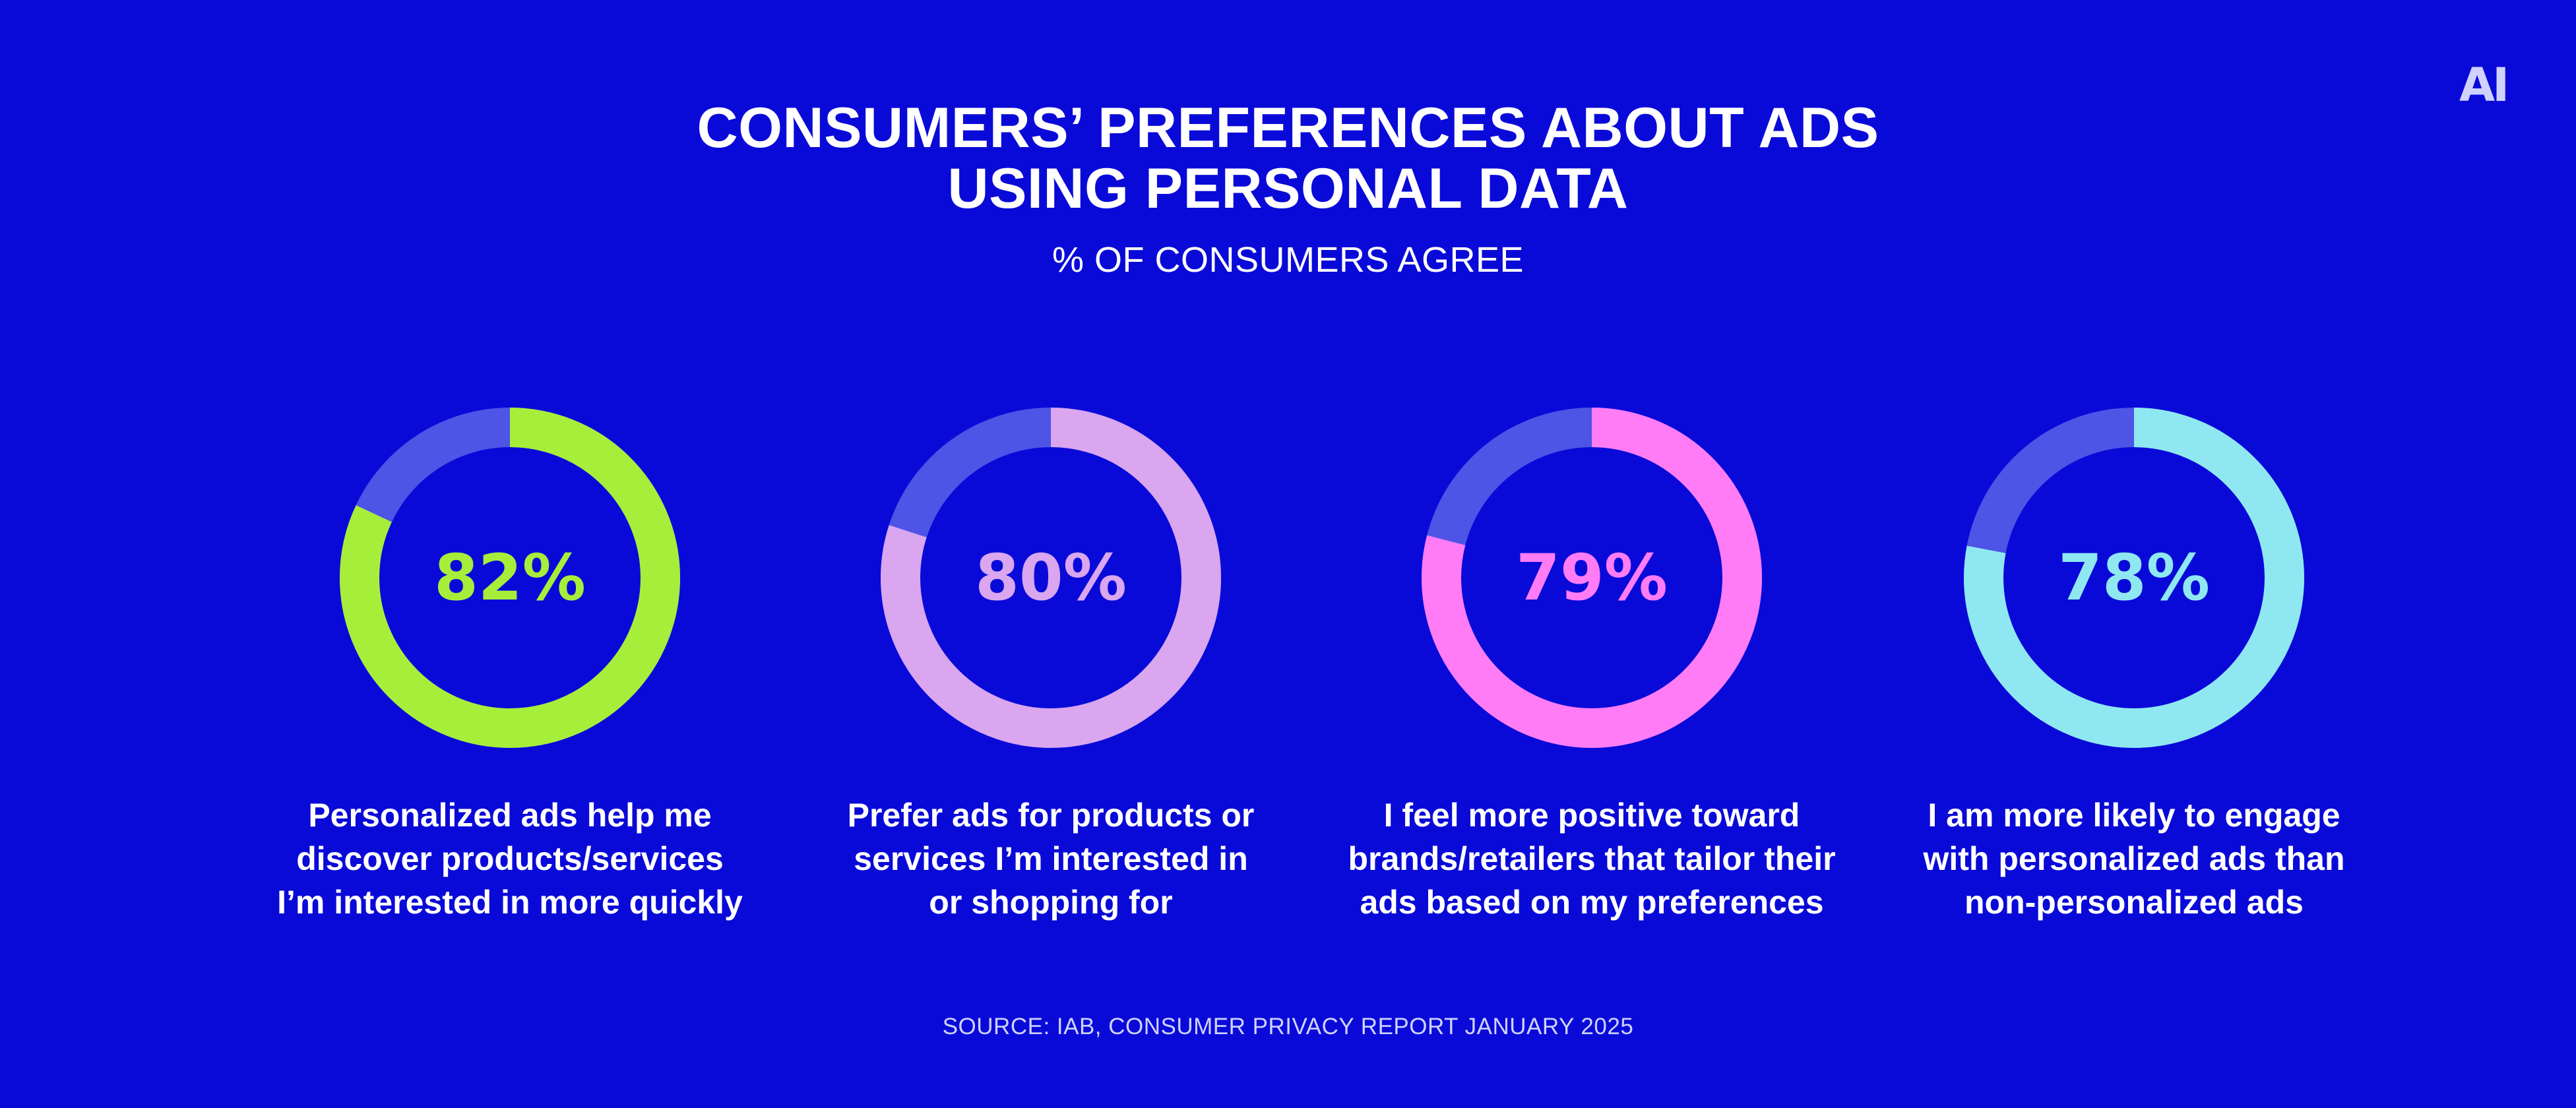  I want to click on donut-caption-line: services I’m interested in, so click(1051, 858).